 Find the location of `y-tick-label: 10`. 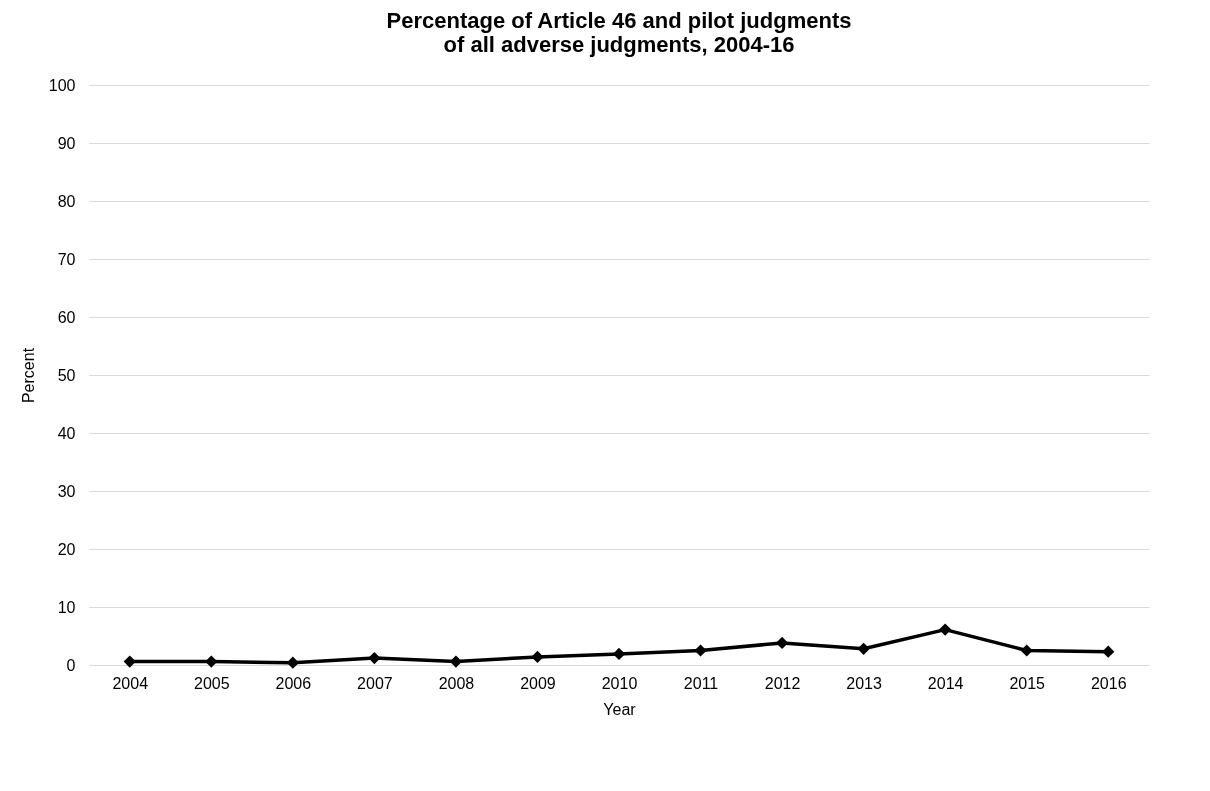

y-tick-label: 10 is located at coordinates (66, 607).